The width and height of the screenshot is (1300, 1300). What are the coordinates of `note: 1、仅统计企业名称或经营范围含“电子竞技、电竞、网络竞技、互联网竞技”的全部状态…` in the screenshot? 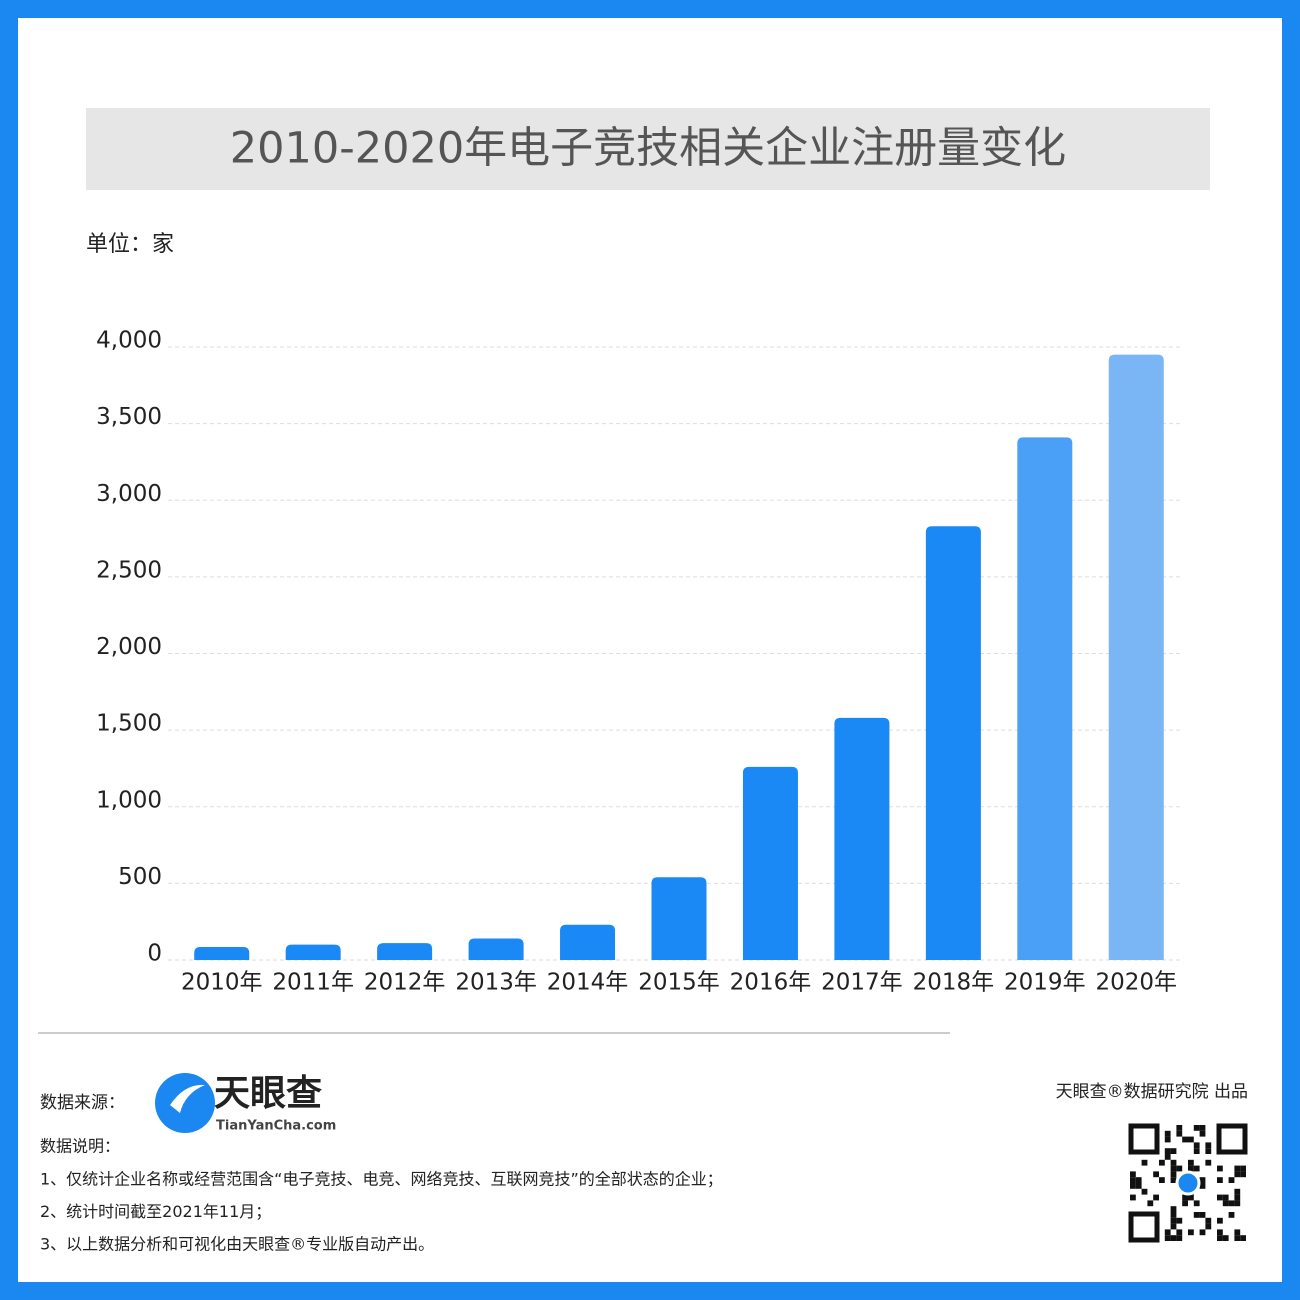 It's located at (381, 1179).